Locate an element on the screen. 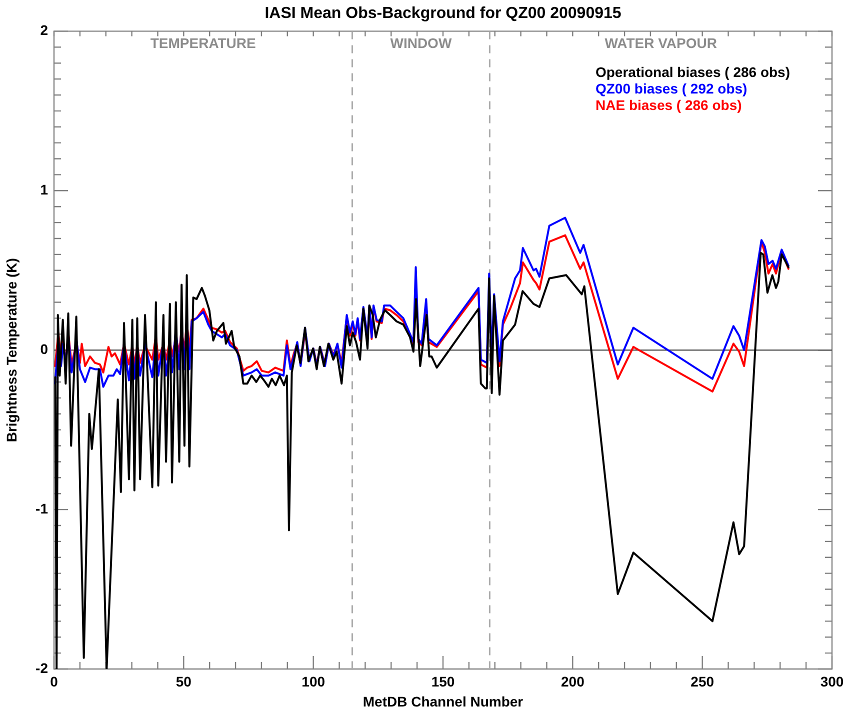 This screenshot has height=713, width=857. annotation: WATER VAPOUR is located at coordinates (660, 43).